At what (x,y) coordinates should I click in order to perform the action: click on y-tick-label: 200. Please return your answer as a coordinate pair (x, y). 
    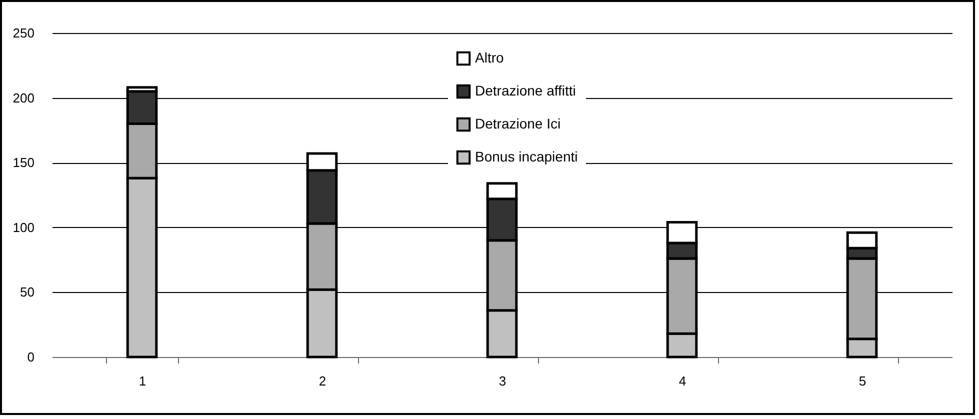
    Looking at the image, I should click on (23, 98).